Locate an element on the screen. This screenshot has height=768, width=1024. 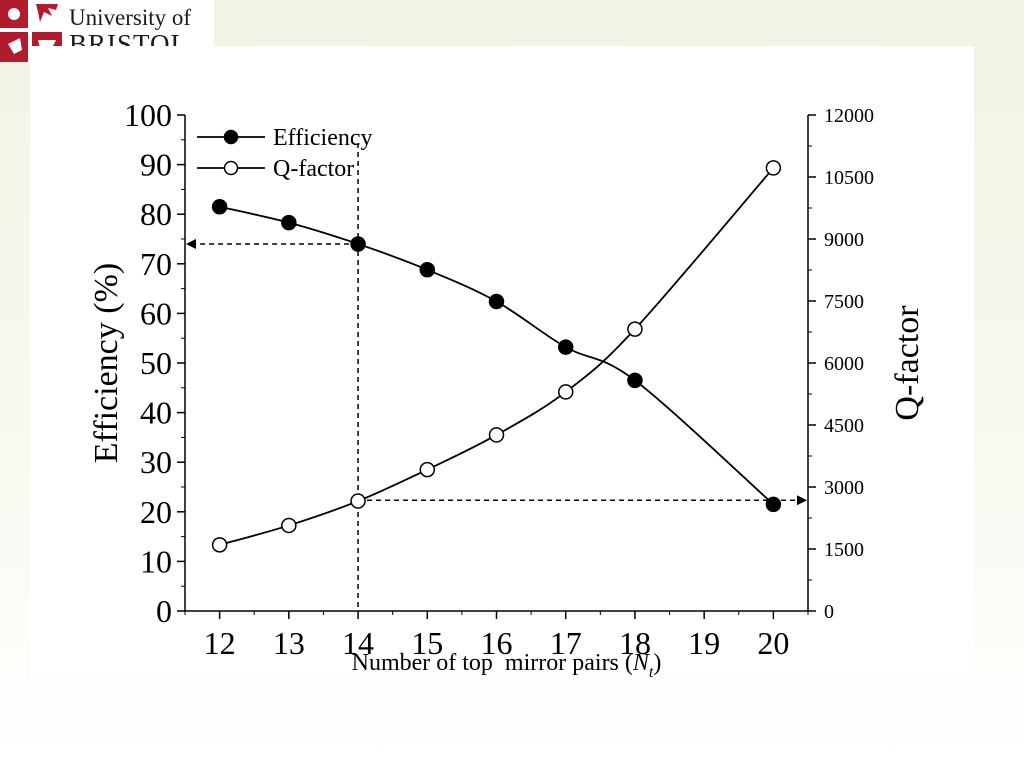
y2-tick-label: 1500 is located at coordinates (844, 550).